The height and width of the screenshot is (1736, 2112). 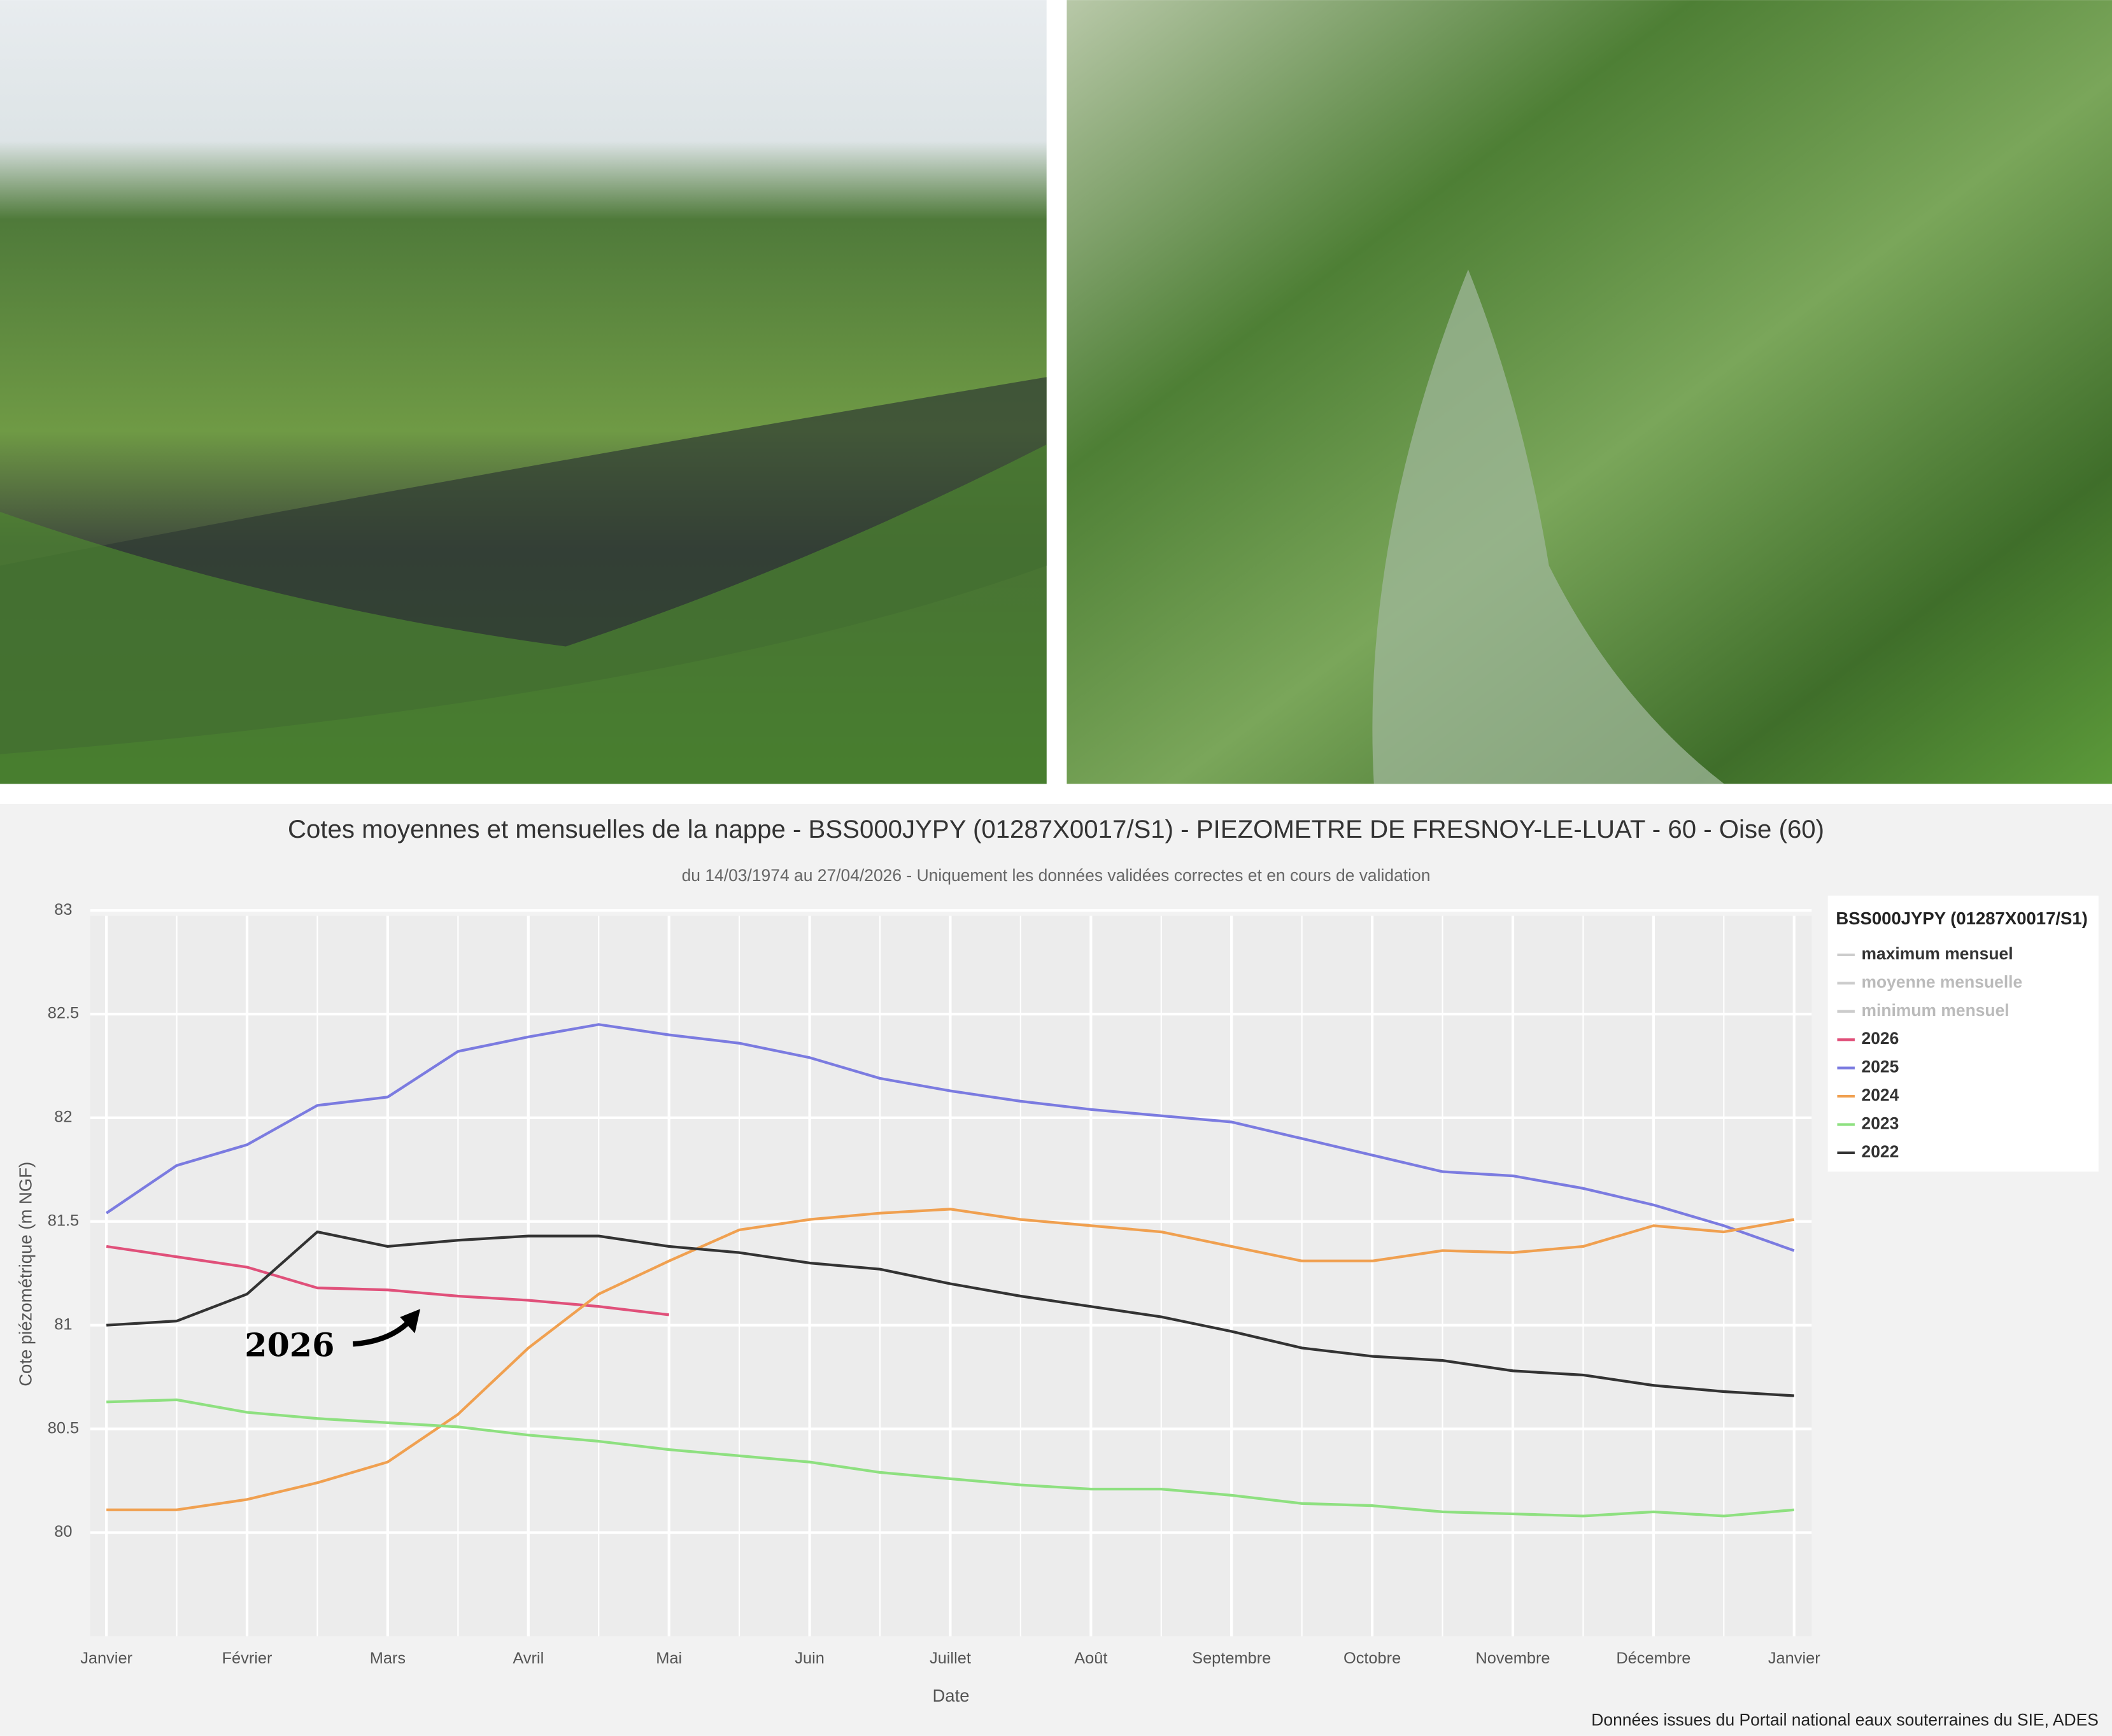 What do you see at coordinates (1881, 1094) in the screenshot?
I see `legend-label: 2024` at bounding box center [1881, 1094].